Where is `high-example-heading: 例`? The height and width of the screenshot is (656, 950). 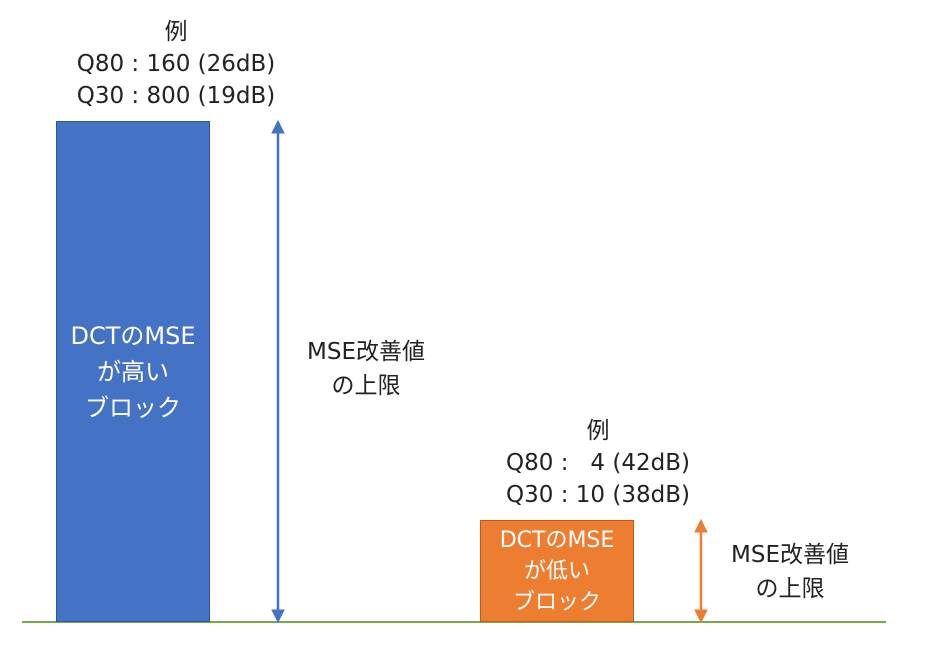 high-example-heading: 例 is located at coordinates (176, 32).